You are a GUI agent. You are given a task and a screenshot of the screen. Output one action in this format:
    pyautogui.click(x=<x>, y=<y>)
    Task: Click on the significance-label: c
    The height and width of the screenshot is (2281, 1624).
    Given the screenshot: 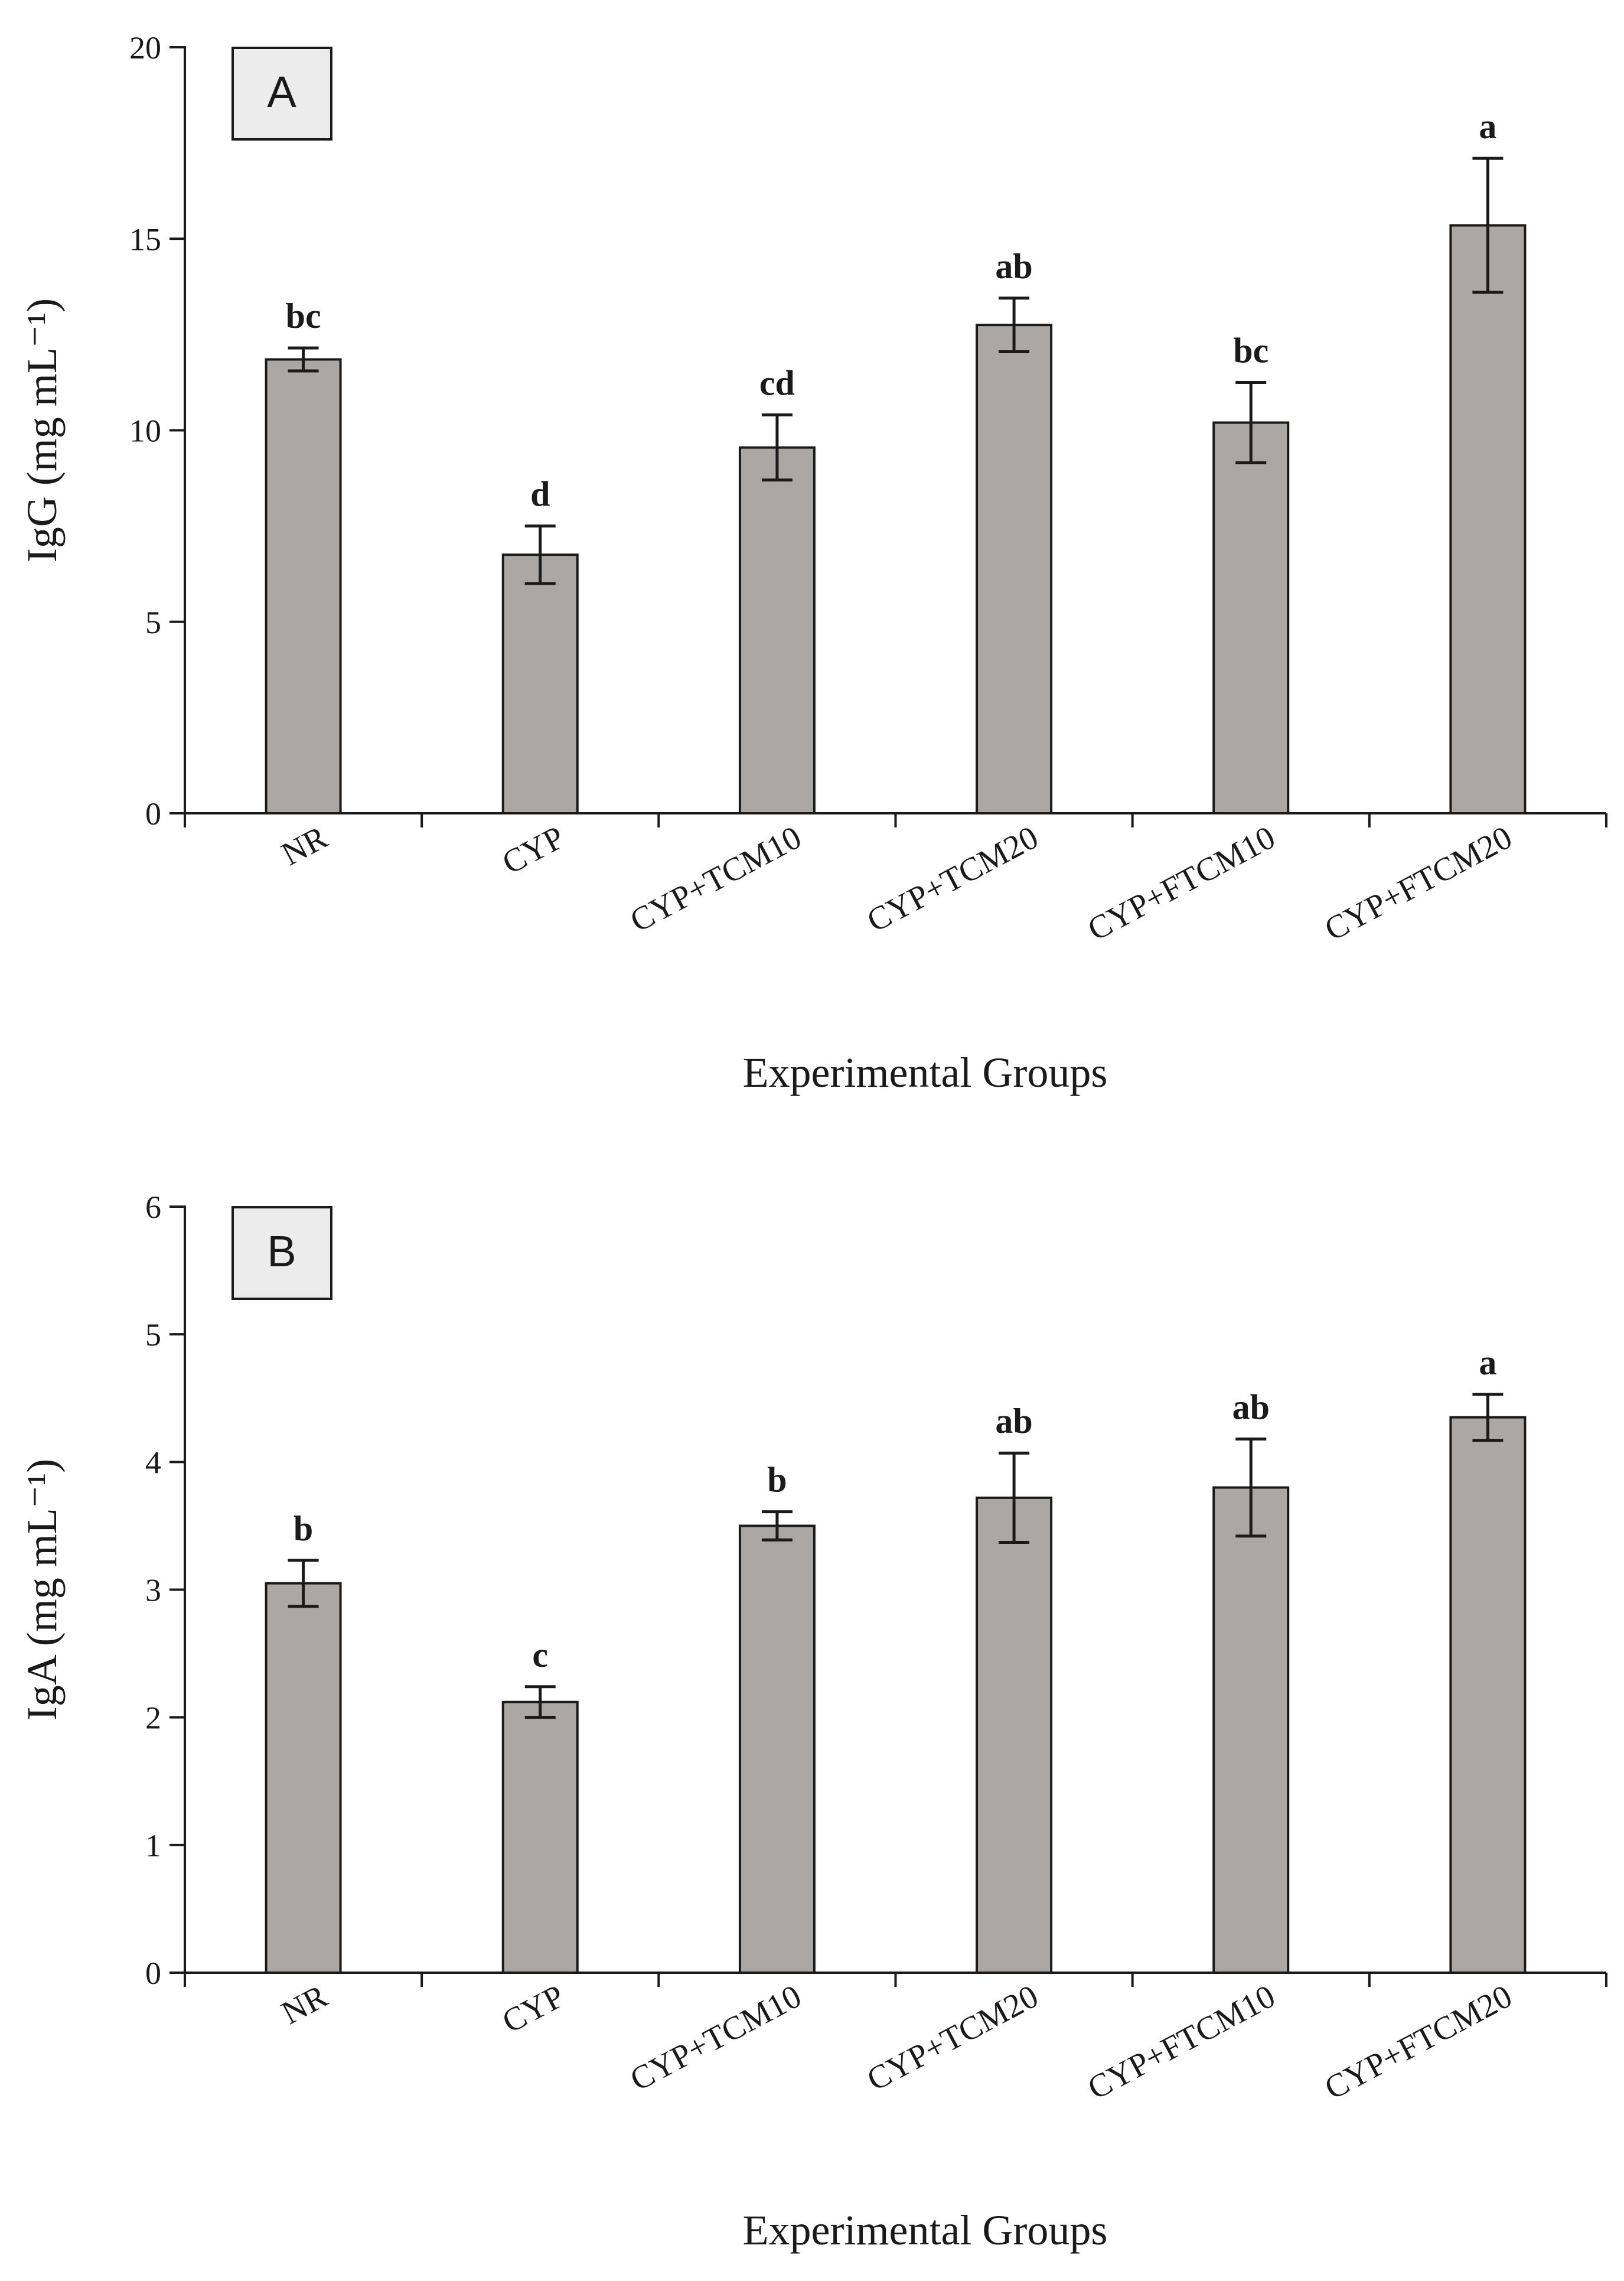 What is the action you would take?
    pyautogui.click(x=540, y=1654)
    